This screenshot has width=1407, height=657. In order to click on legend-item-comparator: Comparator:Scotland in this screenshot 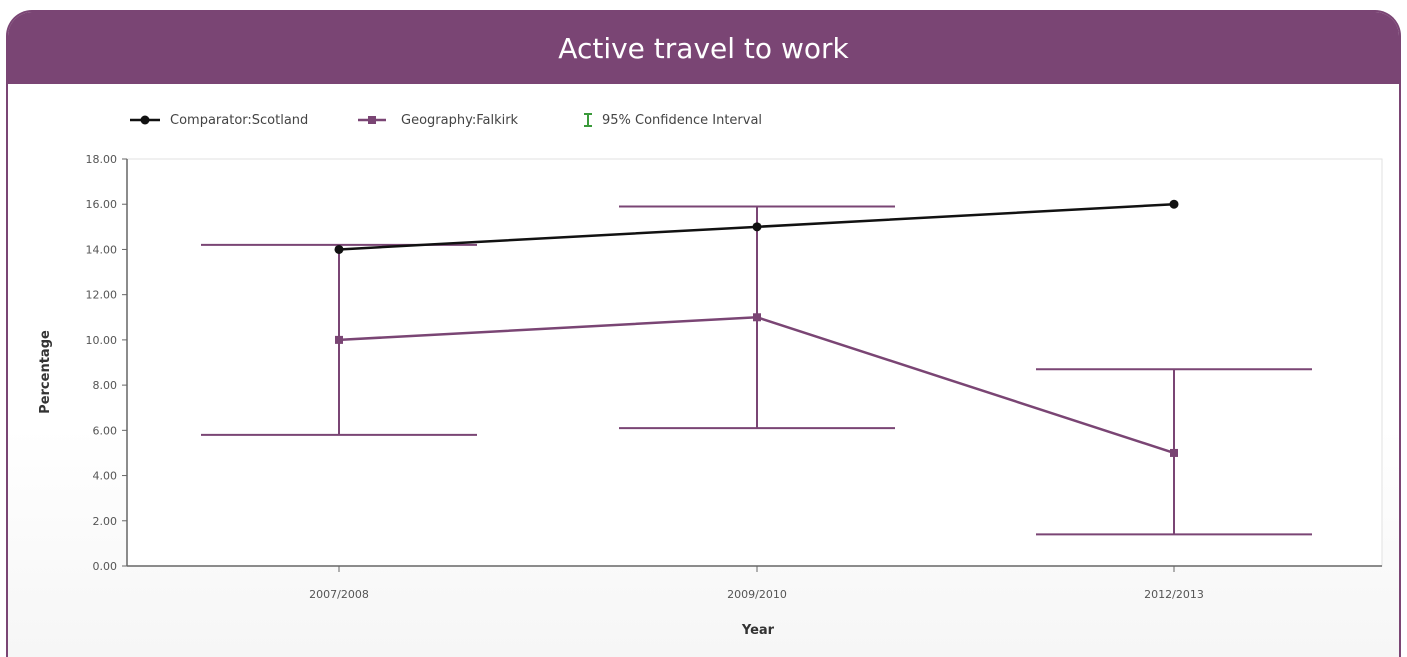, I will do `click(219, 120)`.